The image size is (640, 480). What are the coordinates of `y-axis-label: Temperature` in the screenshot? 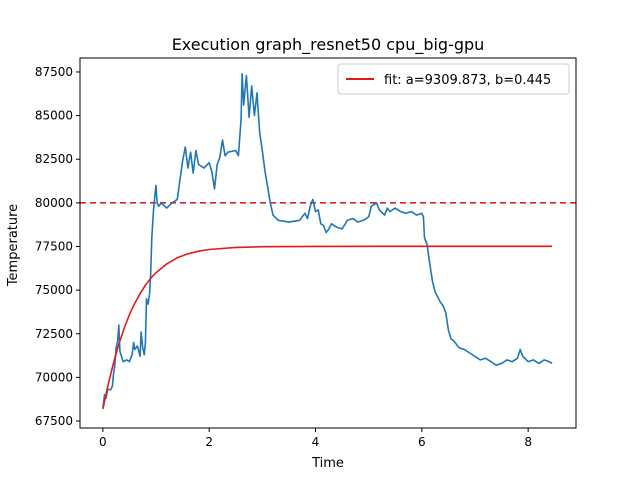 It's located at (13, 245).